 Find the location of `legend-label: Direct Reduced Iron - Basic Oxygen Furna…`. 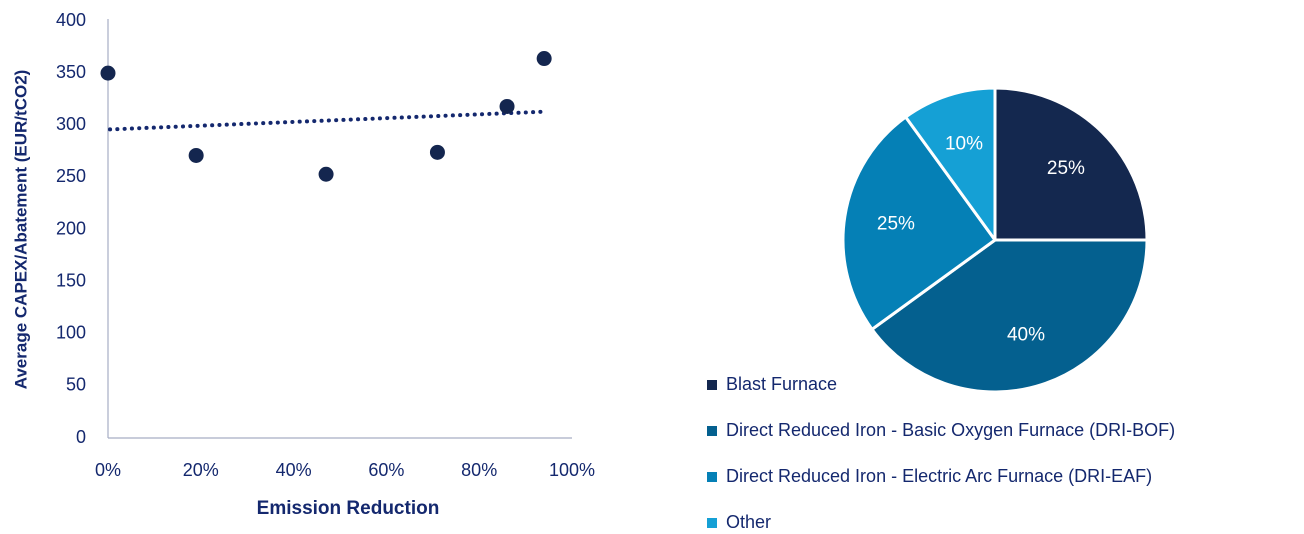

legend-label: Direct Reduced Iron - Basic Oxygen Furna… is located at coordinates (950, 430).